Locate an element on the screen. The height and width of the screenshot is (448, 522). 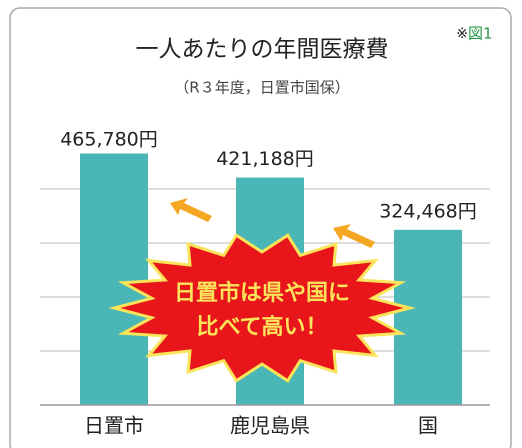
chart-title: 一人あたりの年間医療費 is located at coordinates (262, 50).